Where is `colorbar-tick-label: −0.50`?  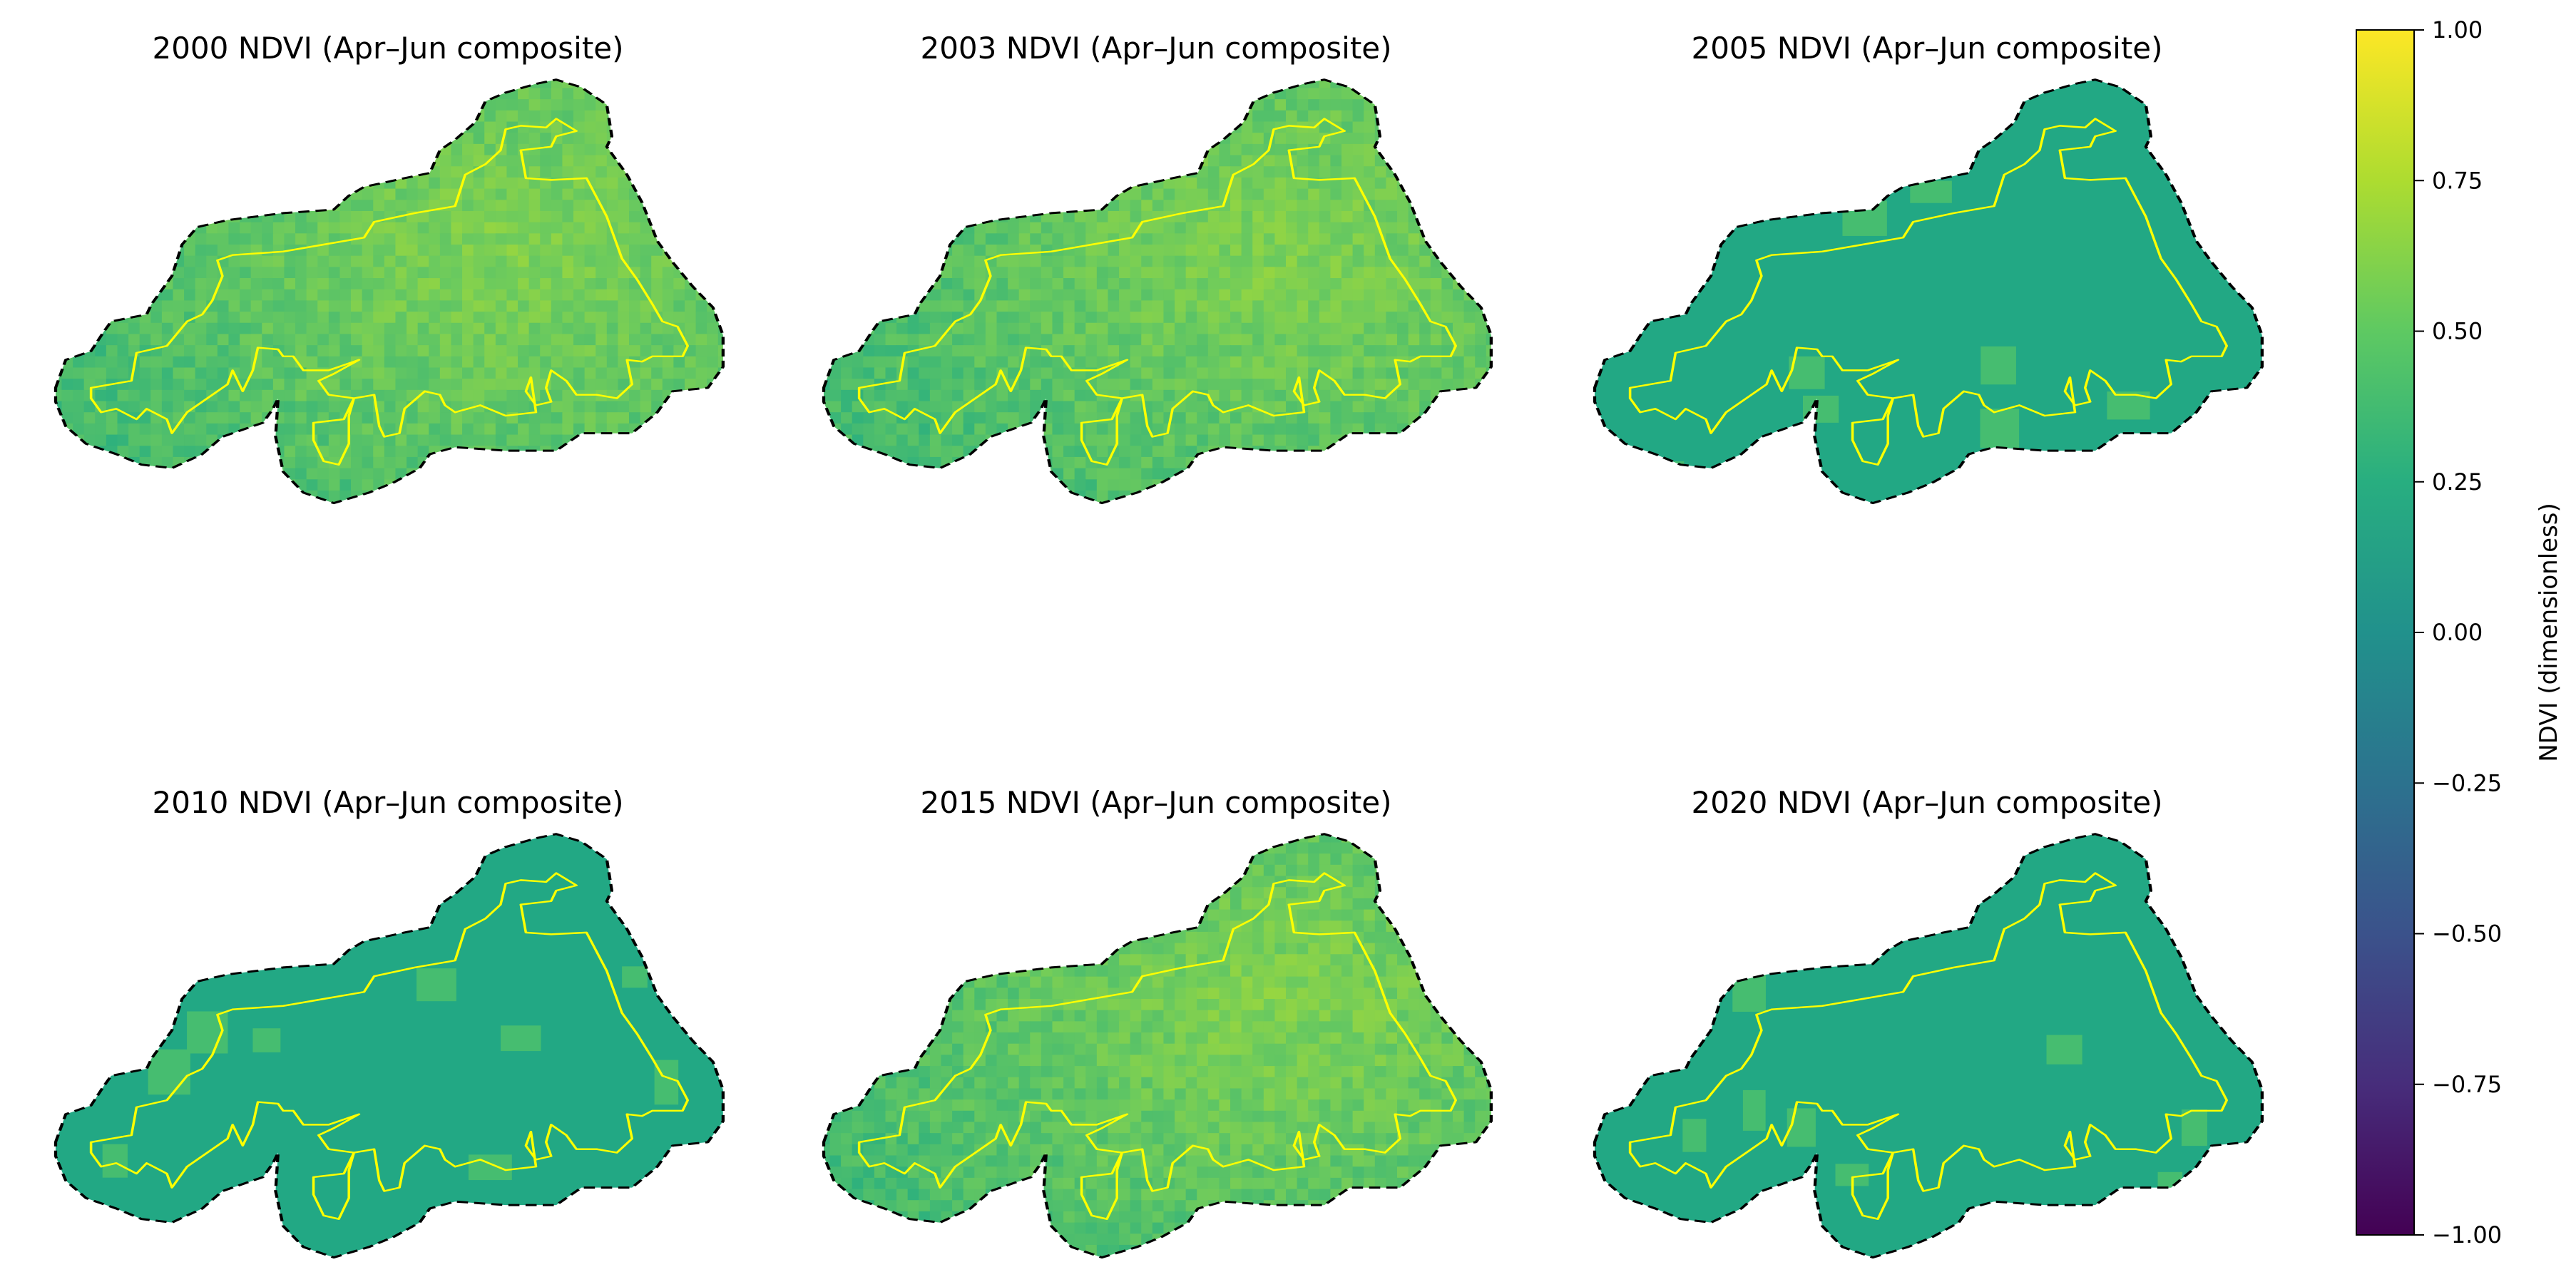 colorbar-tick-label: −0.50 is located at coordinates (2467, 934).